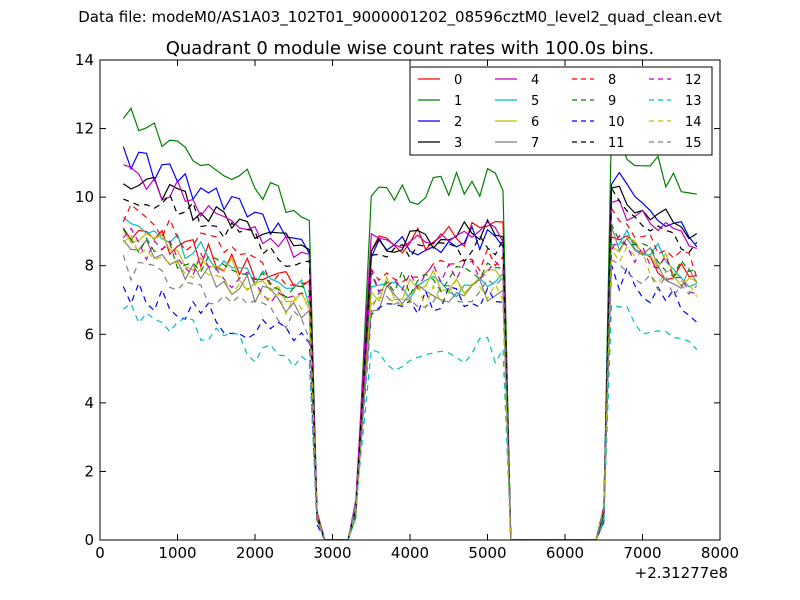  I want to click on legend-label-1: 1, so click(458, 101).